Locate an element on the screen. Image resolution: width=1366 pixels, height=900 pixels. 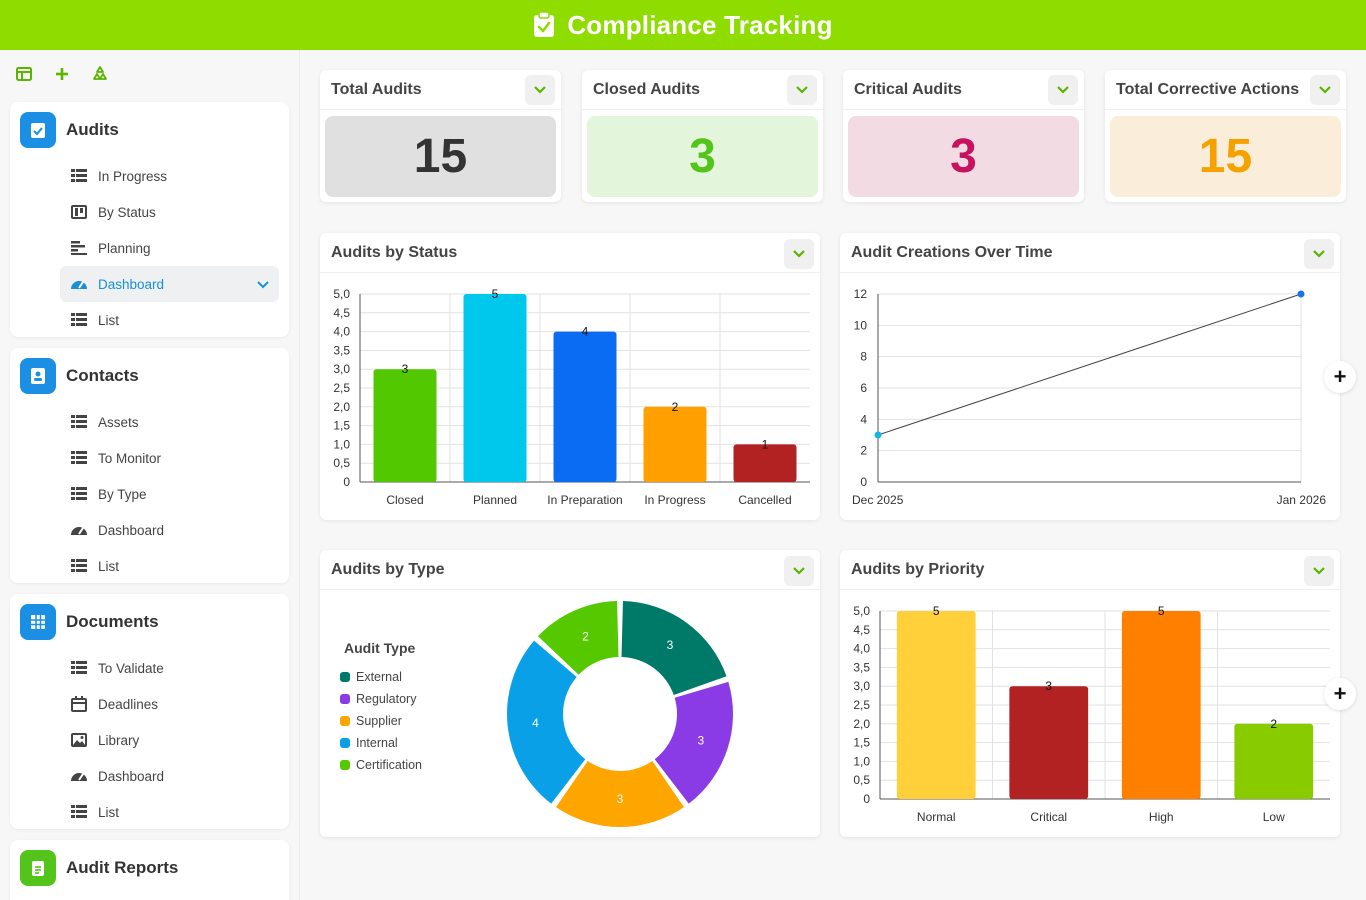
legend-item: Certification is located at coordinates (381, 765).